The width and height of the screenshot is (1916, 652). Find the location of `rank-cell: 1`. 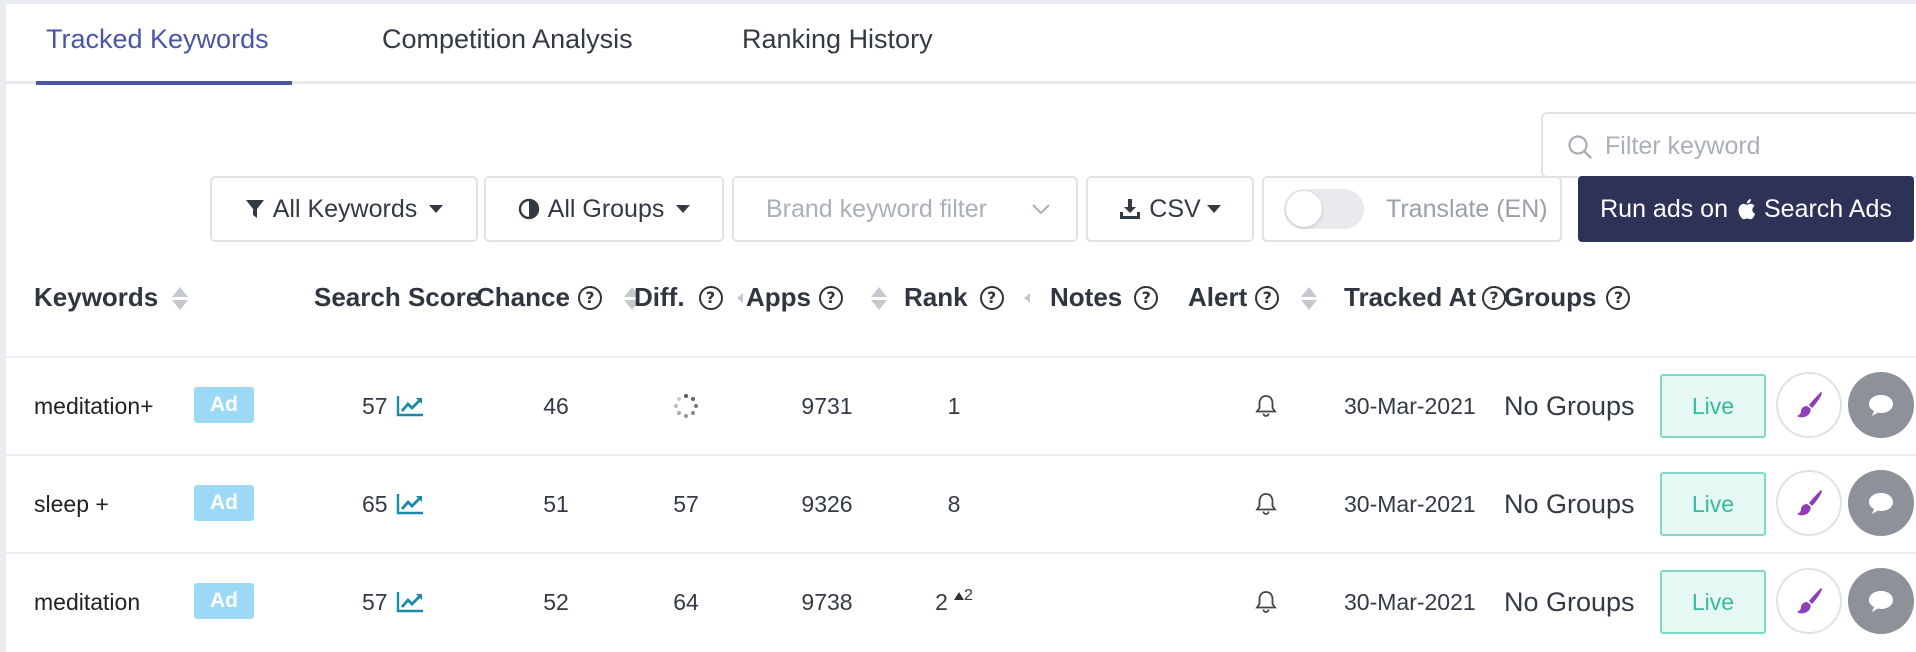

rank-cell: 1 is located at coordinates (954, 406).